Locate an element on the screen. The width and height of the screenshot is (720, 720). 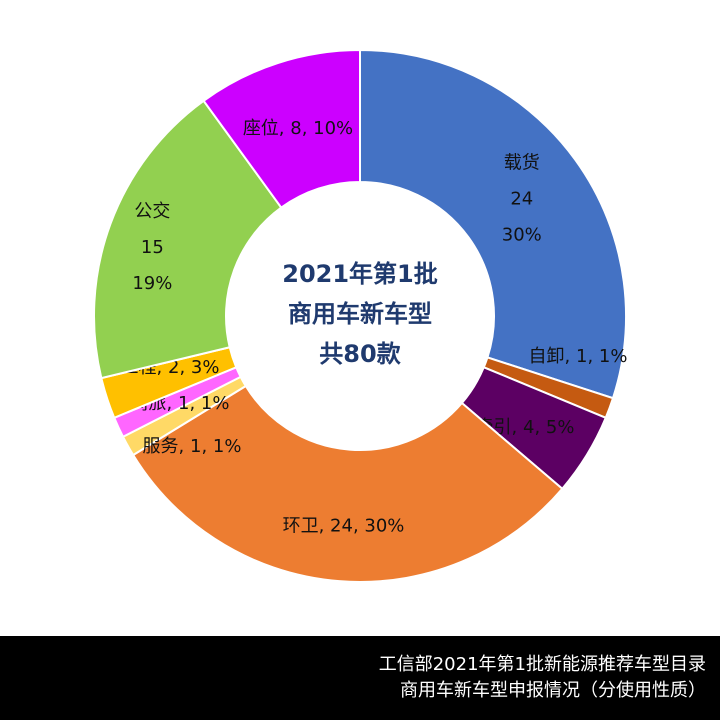
center-title-line-1: 2021年第1批 is located at coordinates (360, 274).